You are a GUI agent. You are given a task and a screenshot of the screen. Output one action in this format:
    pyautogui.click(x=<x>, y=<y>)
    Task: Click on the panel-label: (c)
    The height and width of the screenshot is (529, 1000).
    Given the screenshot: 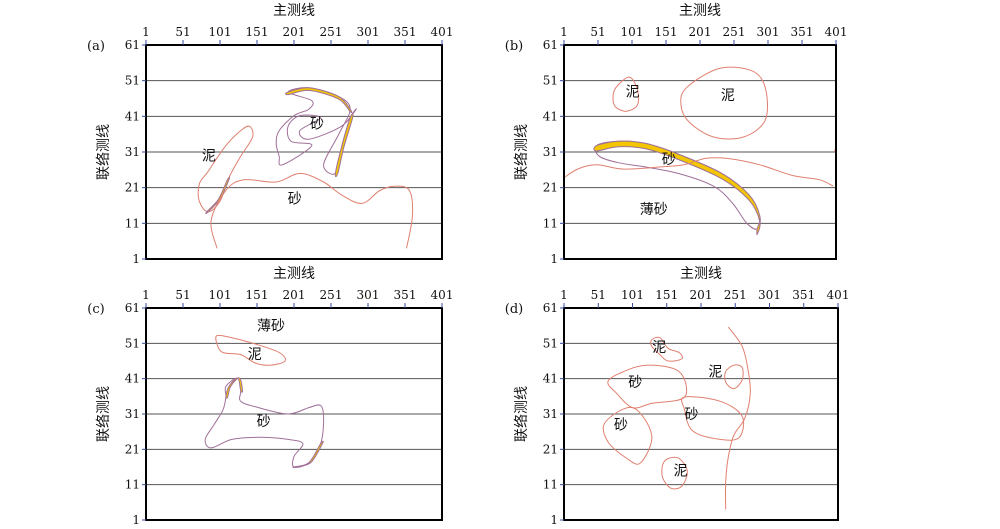 What is the action you would take?
    pyautogui.click(x=95, y=309)
    